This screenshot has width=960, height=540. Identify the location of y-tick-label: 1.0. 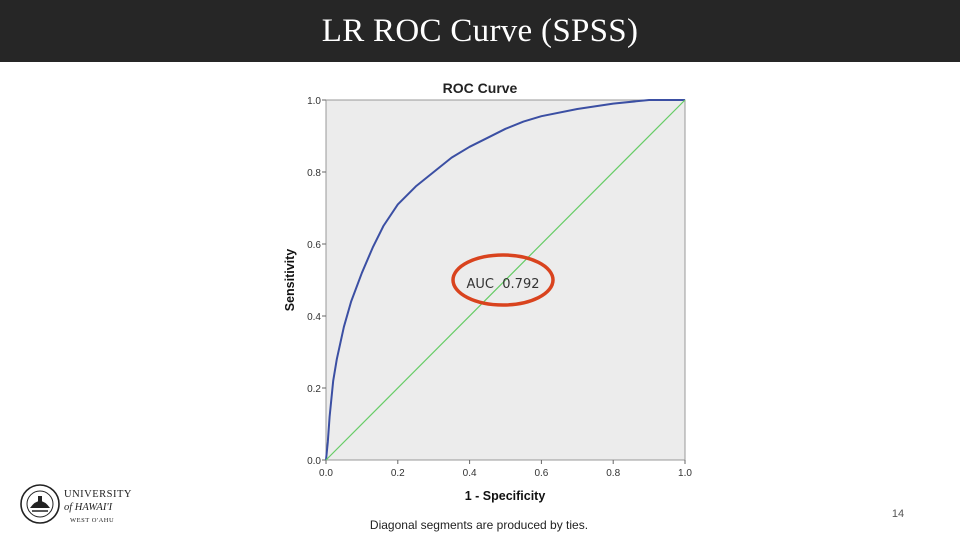
(314, 101).